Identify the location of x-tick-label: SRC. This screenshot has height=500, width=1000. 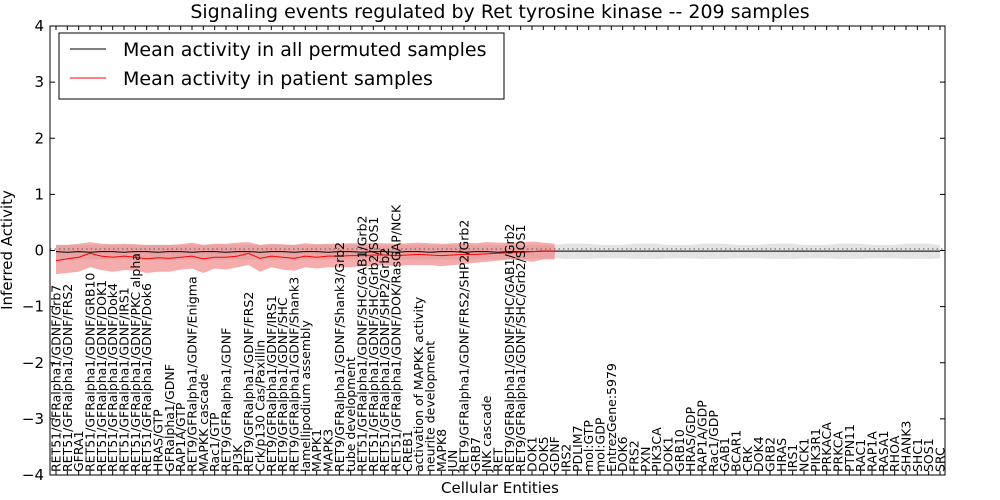
(940, 459).